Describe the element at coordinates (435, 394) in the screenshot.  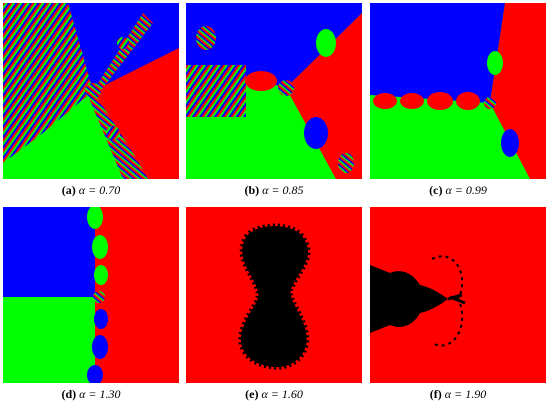
I see `caption-label: (f)` at that location.